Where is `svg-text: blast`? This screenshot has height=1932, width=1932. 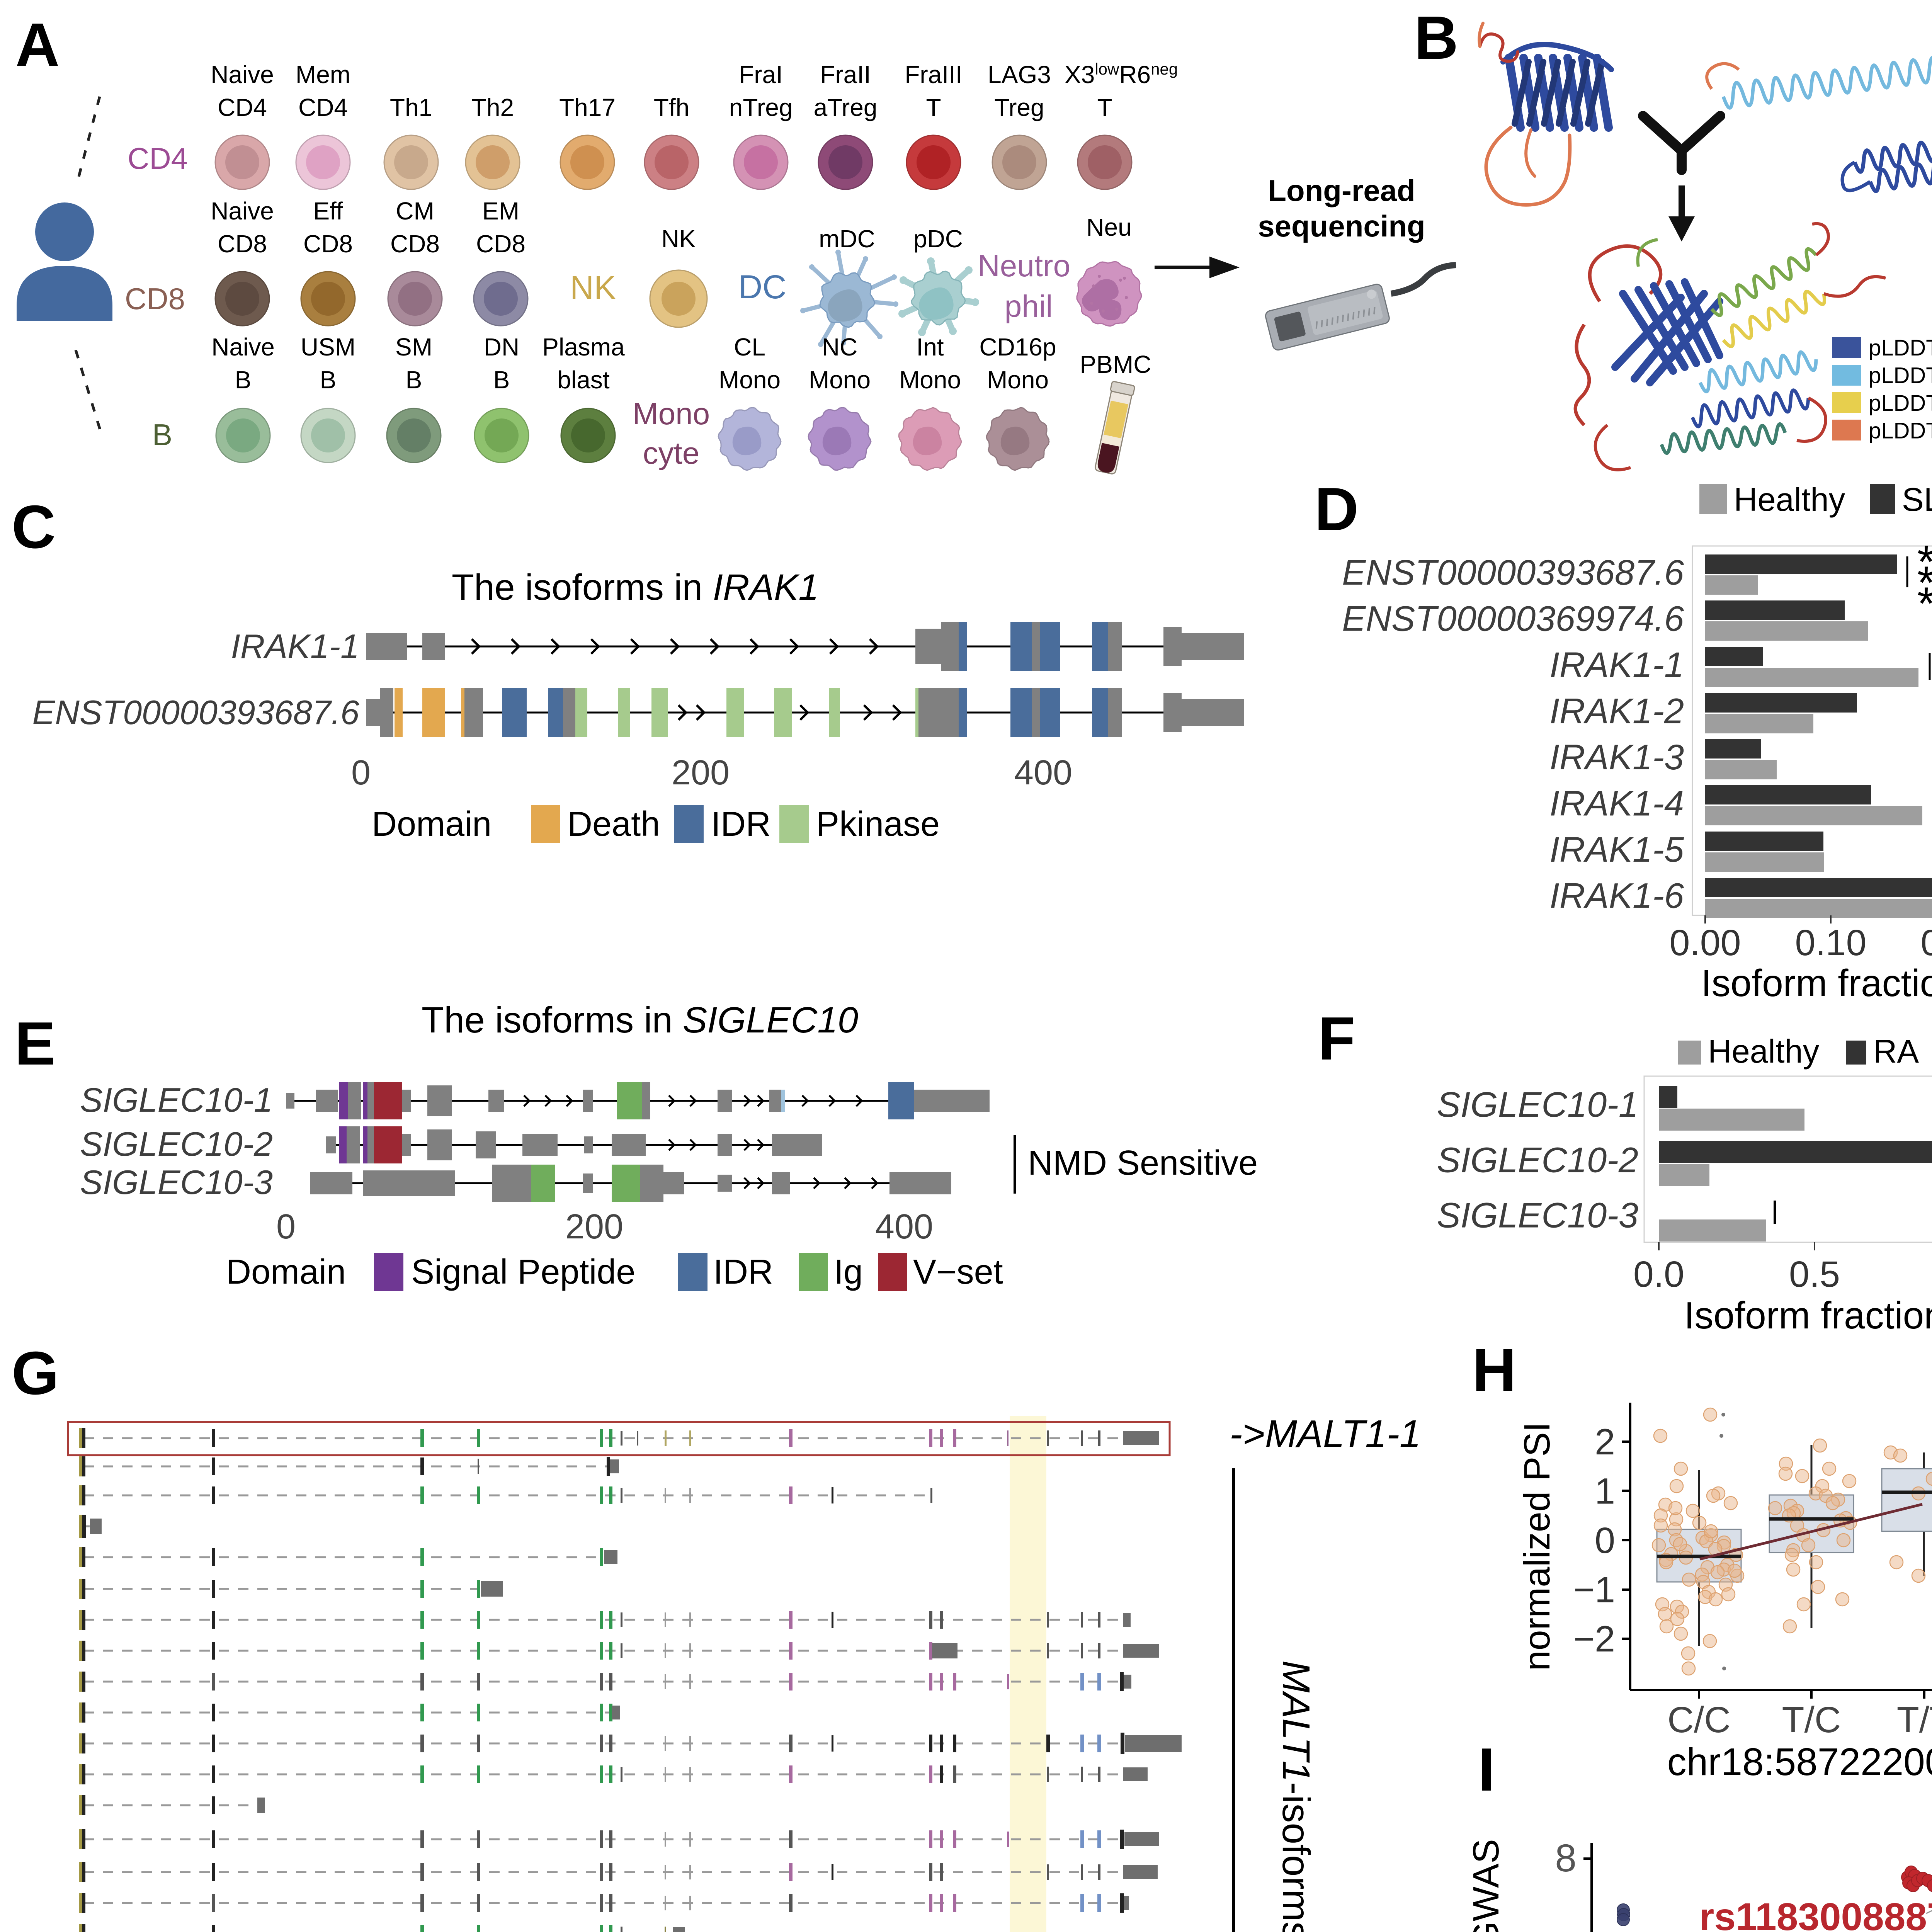 svg-text: blast is located at coordinates (583, 380).